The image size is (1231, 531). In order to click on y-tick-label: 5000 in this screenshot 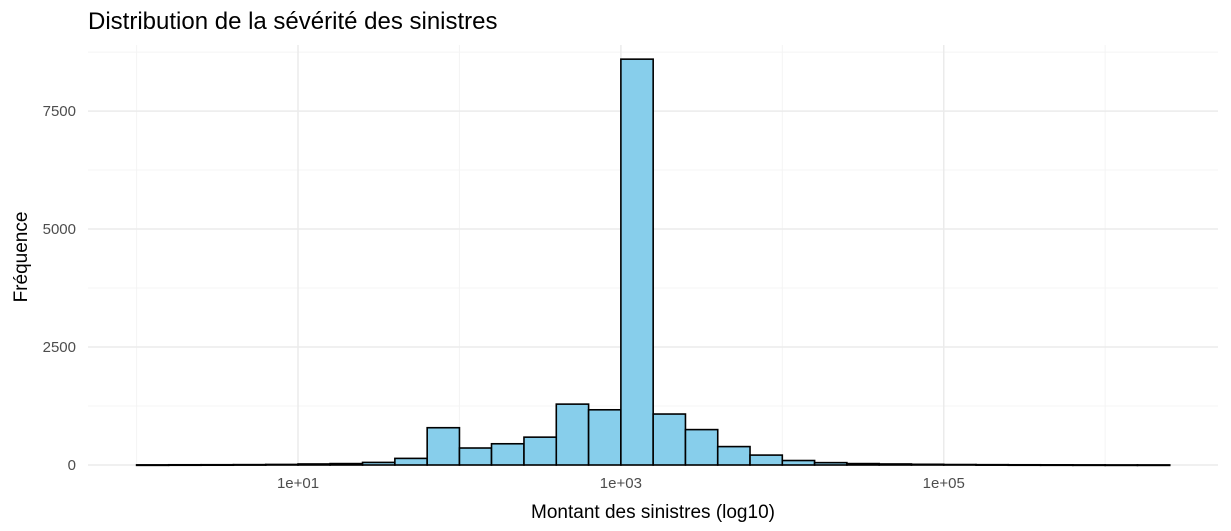, I will do `click(59, 229)`.